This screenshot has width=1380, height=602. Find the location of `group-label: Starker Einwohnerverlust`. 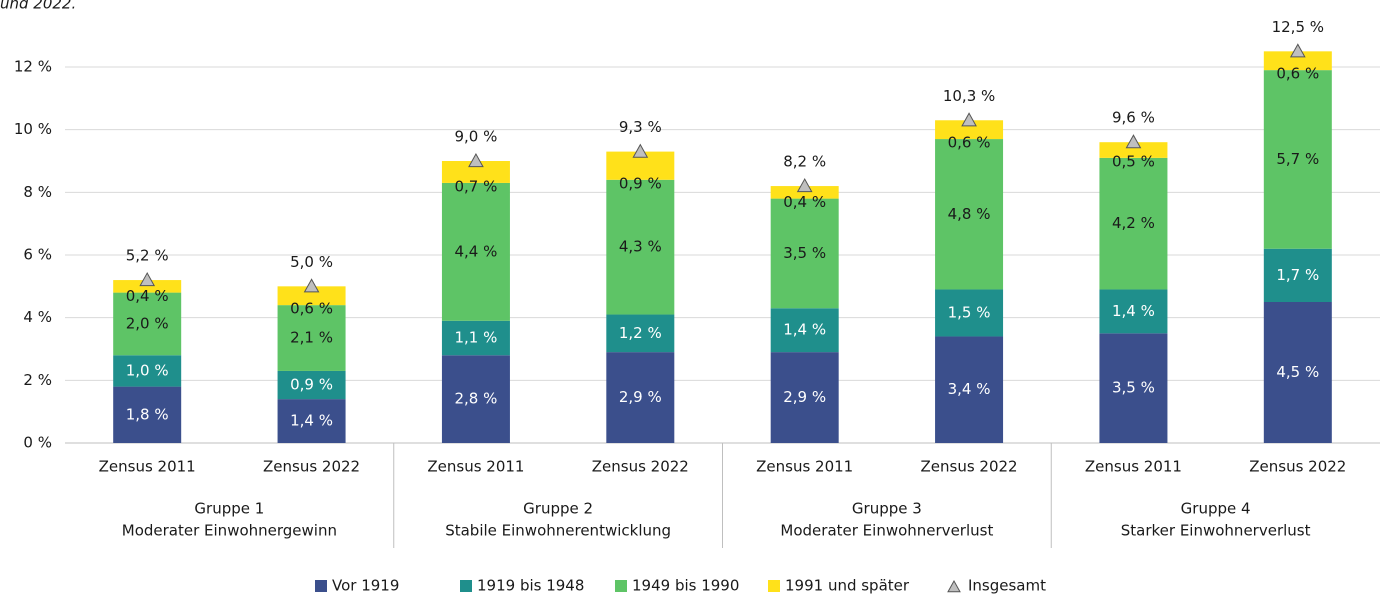

group-label: Starker Einwohnerverlust is located at coordinates (1216, 531).